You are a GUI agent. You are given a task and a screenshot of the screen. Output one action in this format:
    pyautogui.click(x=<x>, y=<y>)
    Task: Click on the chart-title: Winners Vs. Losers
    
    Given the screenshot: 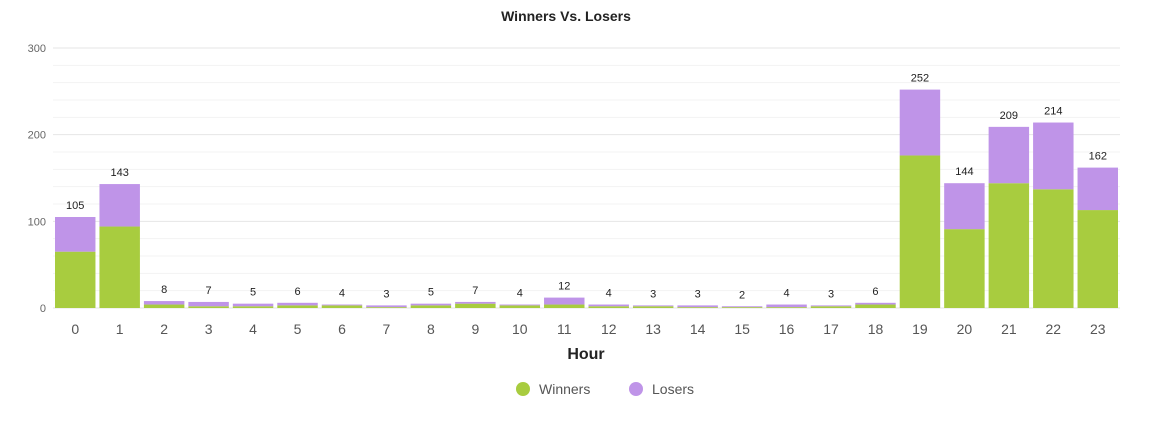 What is the action you would take?
    pyautogui.click(x=566, y=16)
    